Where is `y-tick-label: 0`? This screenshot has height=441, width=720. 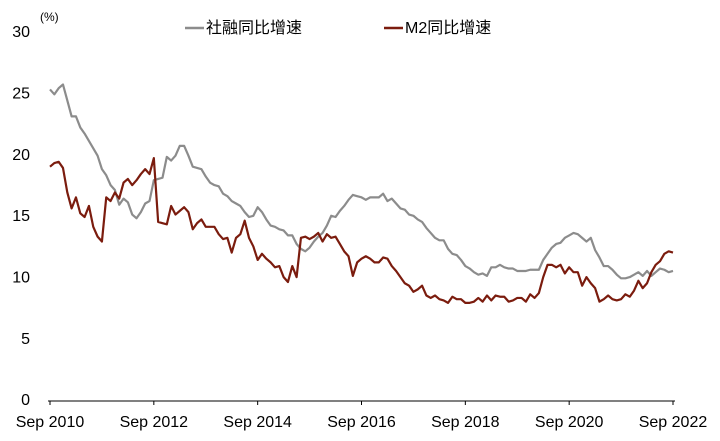 y-tick-label: 0 is located at coordinates (25, 400).